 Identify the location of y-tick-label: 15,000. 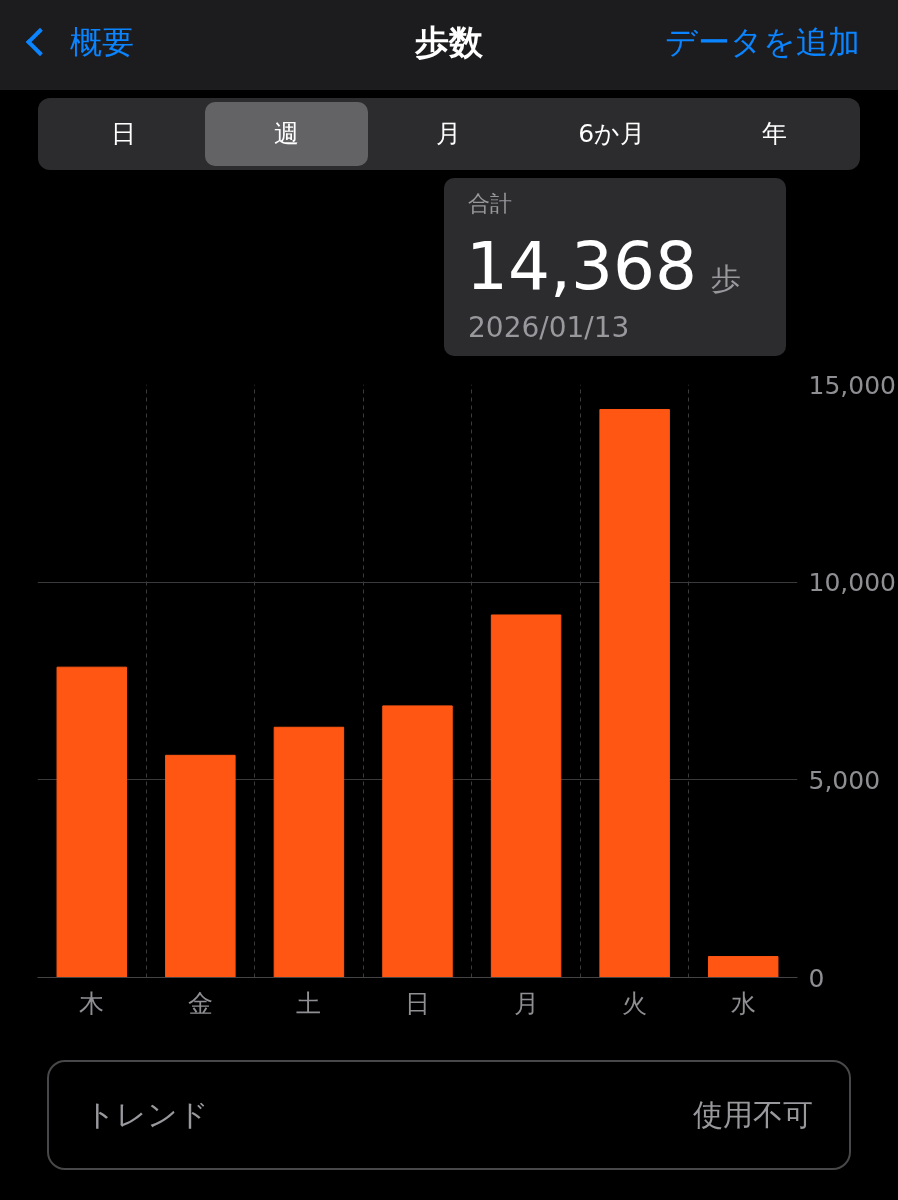
(852, 385).